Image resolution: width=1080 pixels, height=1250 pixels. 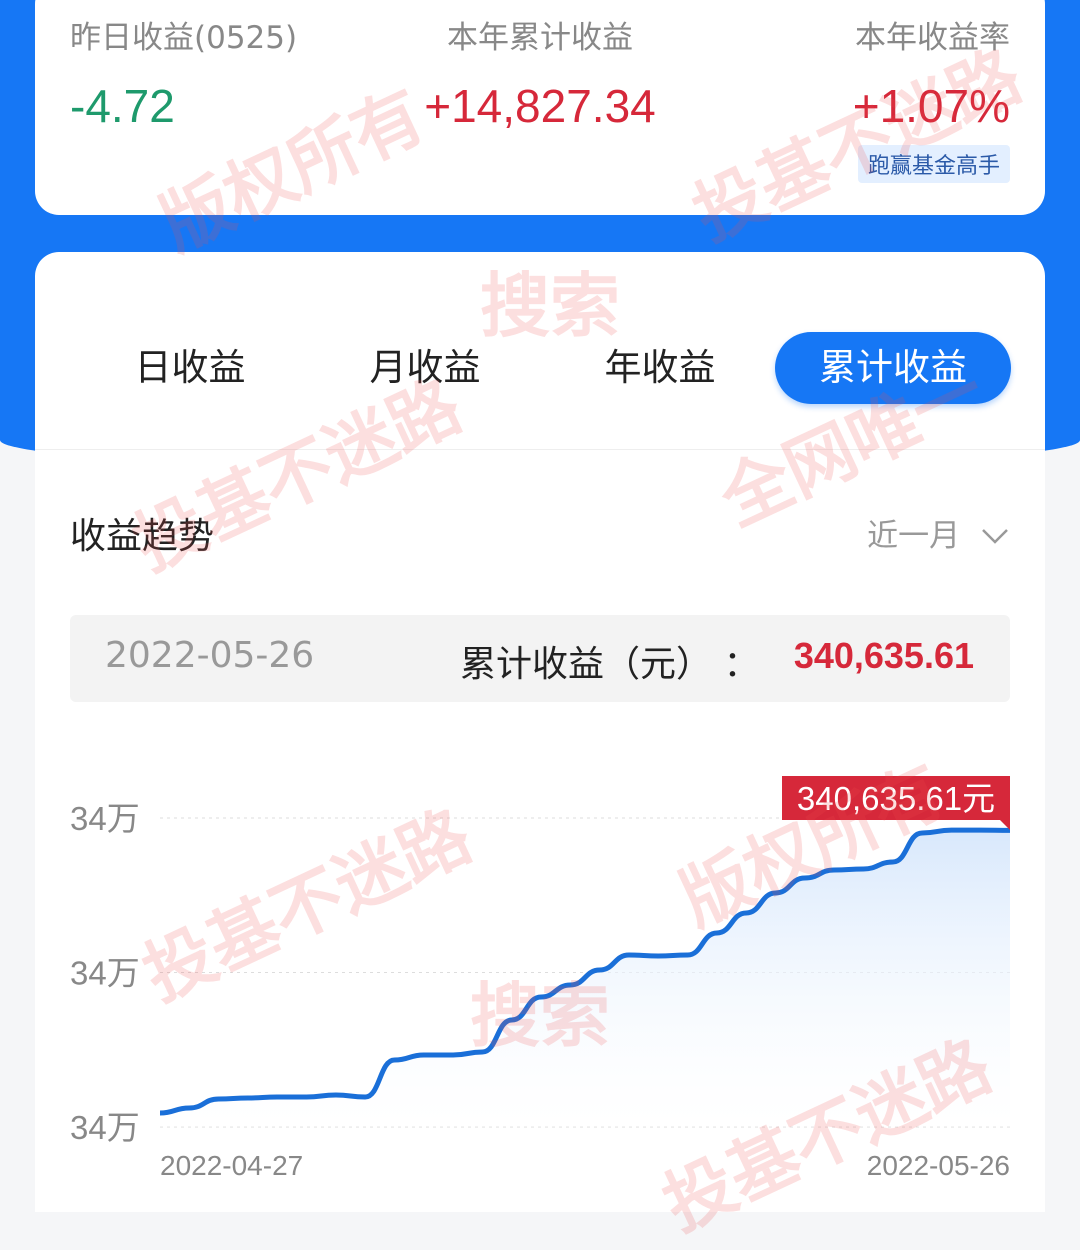 What do you see at coordinates (931, 106) in the screenshot?
I see `stat-value: +1.07%` at bounding box center [931, 106].